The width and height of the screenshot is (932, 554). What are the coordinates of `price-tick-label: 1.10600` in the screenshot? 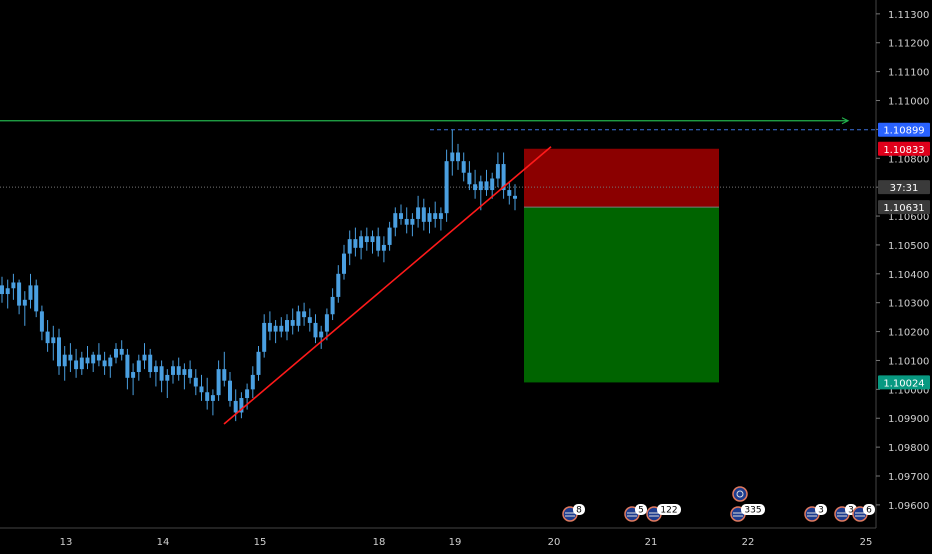 It's located at (908, 217).